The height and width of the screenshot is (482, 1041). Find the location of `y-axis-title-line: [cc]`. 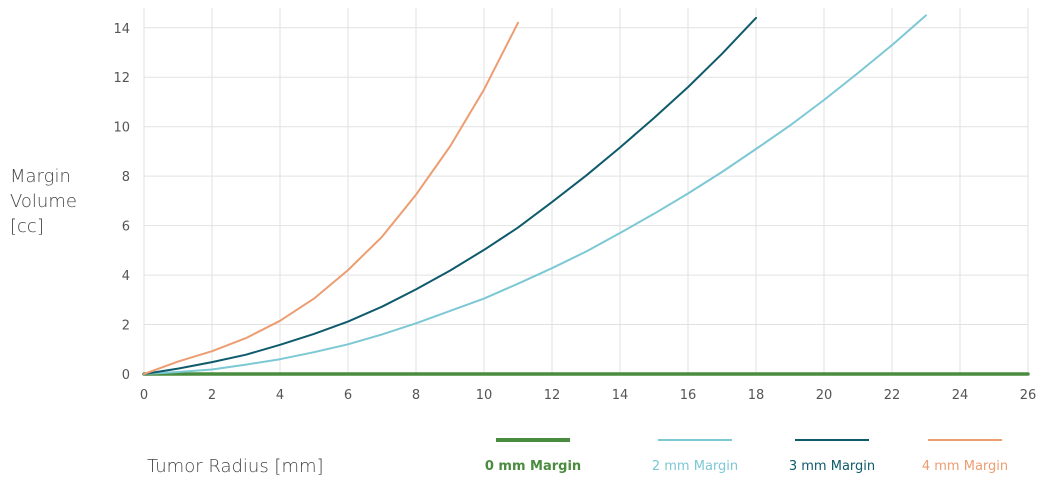

y-axis-title-line: [cc] is located at coordinates (27, 226).